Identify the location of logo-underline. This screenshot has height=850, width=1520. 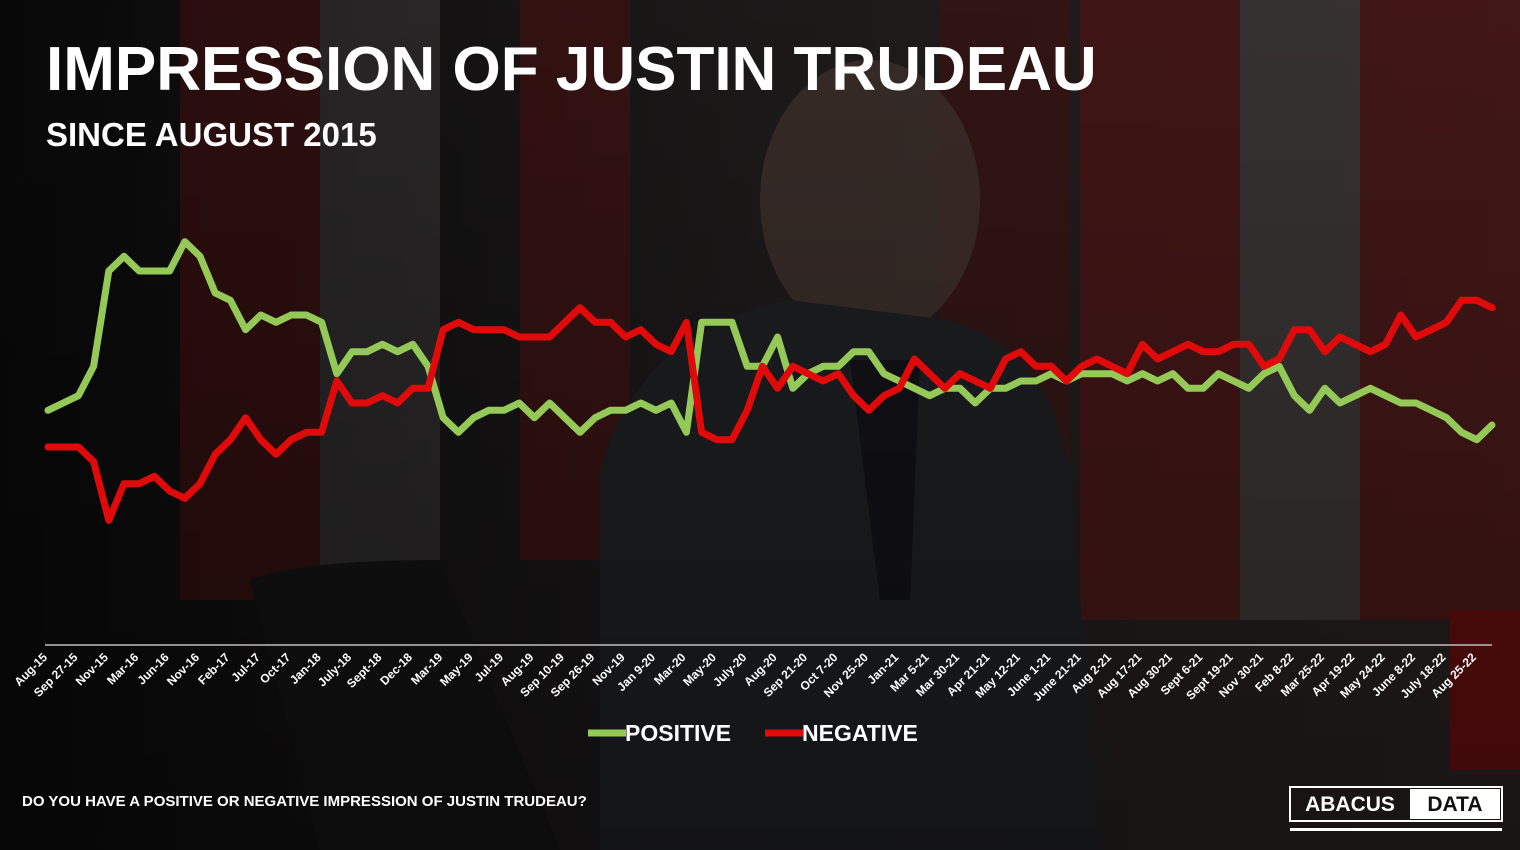
(1396, 829).